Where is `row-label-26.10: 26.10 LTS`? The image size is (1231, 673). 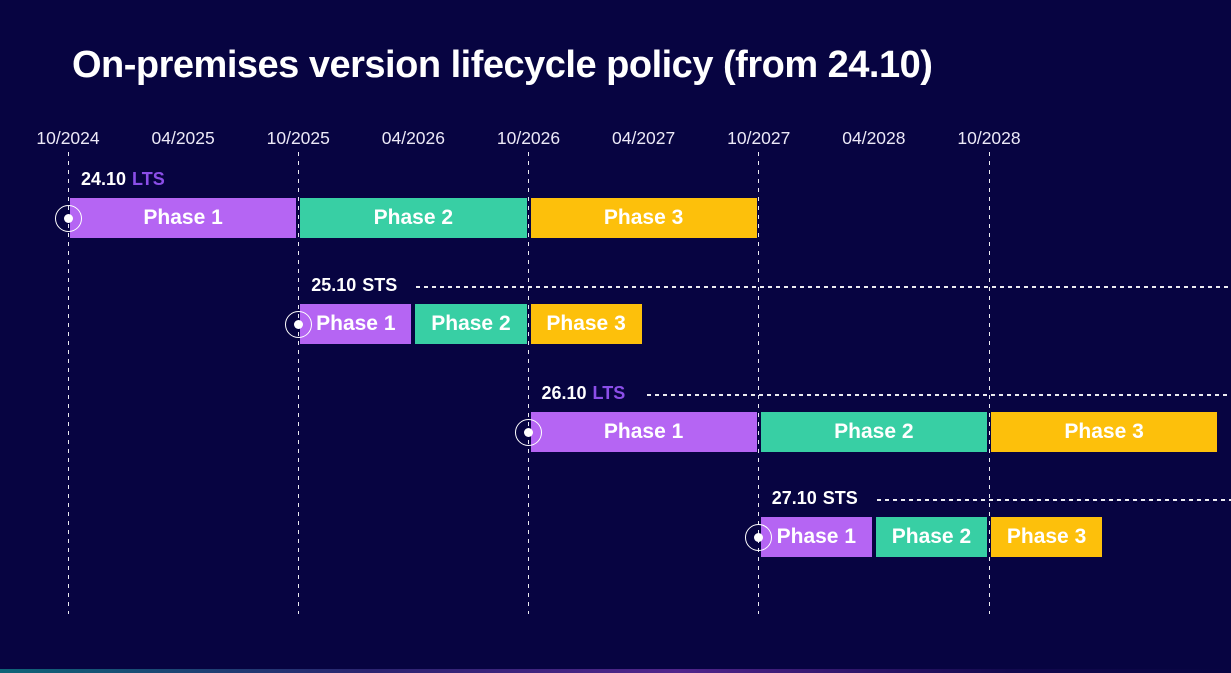
row-label-26.10: 26.10 LTS is located at coordinates (584, 393).